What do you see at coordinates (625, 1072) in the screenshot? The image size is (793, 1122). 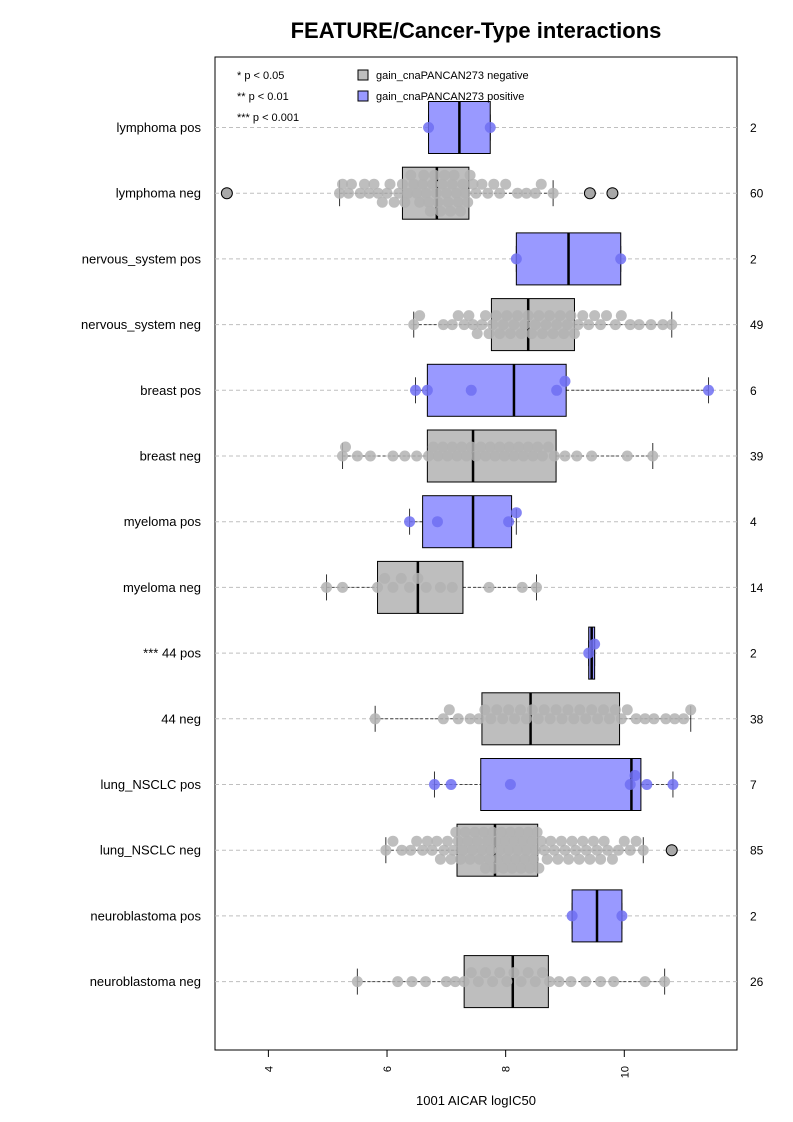 I see `x-tick-label: 10` at bounding box center [625, 1072].